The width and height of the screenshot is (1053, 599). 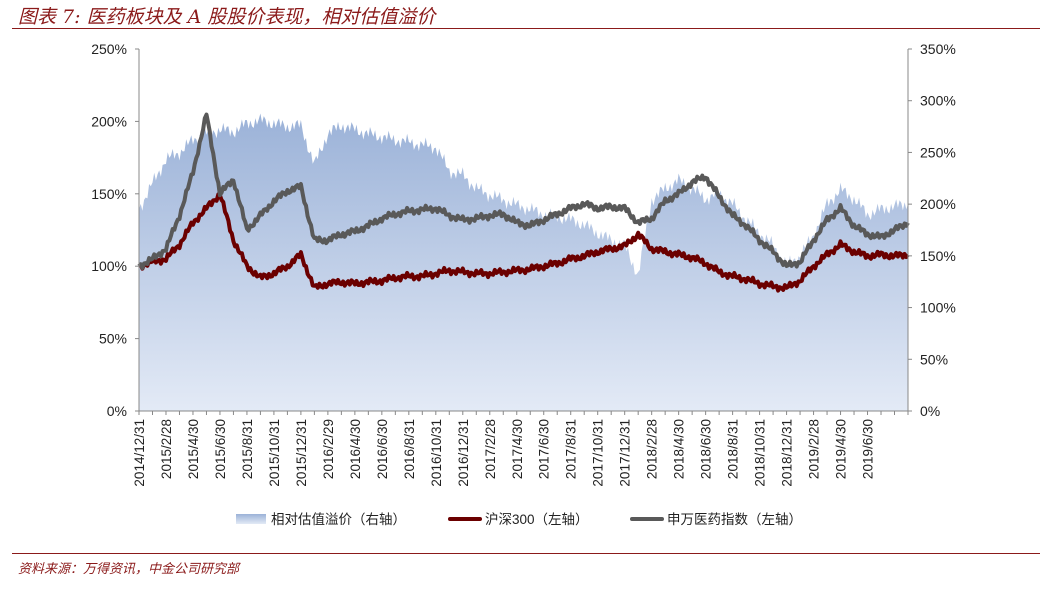 I want to click on title-rule, so click(x=526, y=28).